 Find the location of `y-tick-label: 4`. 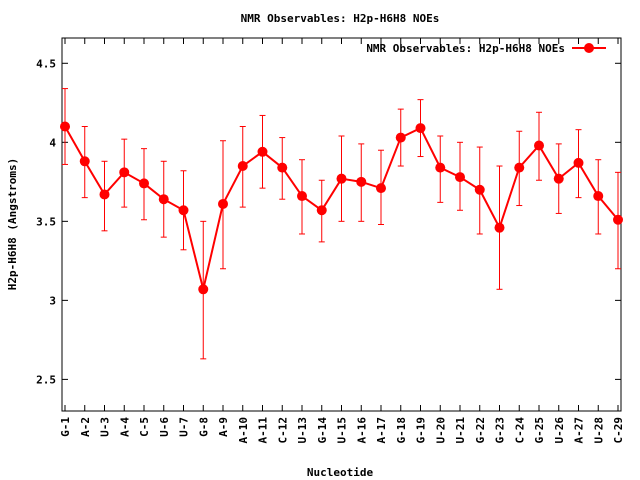

y-tick-label: 4 is located at coordinates (52, 142).